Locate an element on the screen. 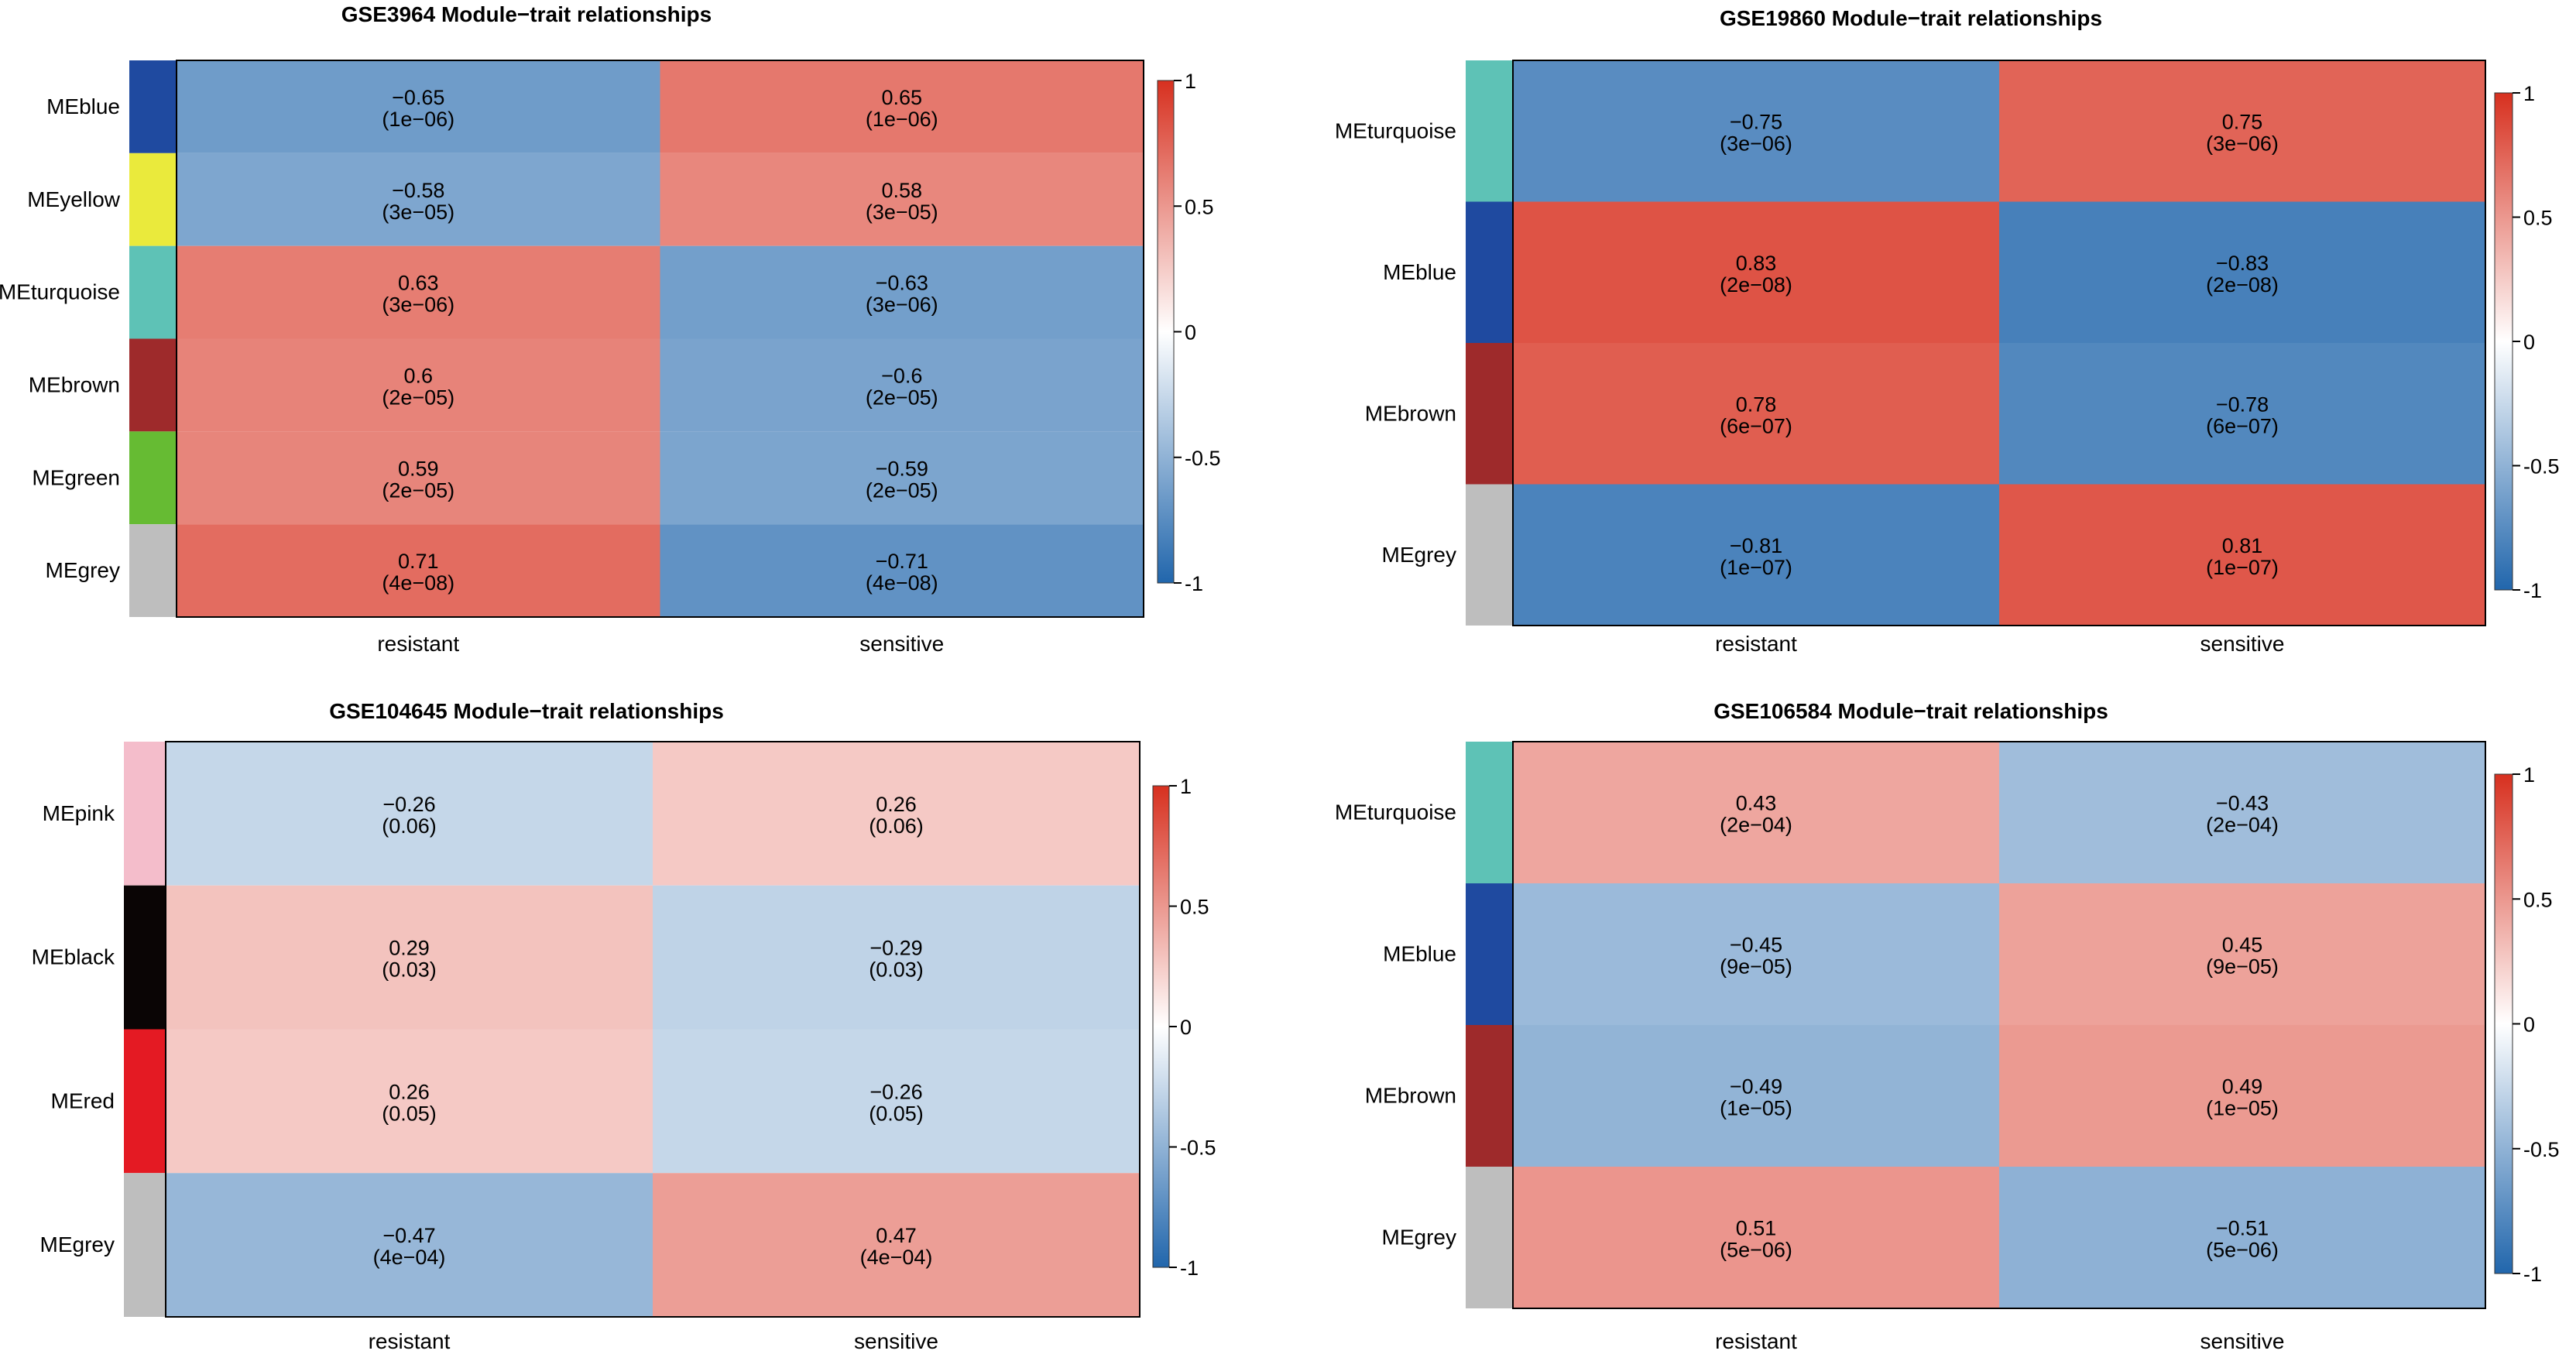 This screenshot has height=1361, width=2576. cell-correlation-label: 0.26 is located at coordinates (409, 1092).